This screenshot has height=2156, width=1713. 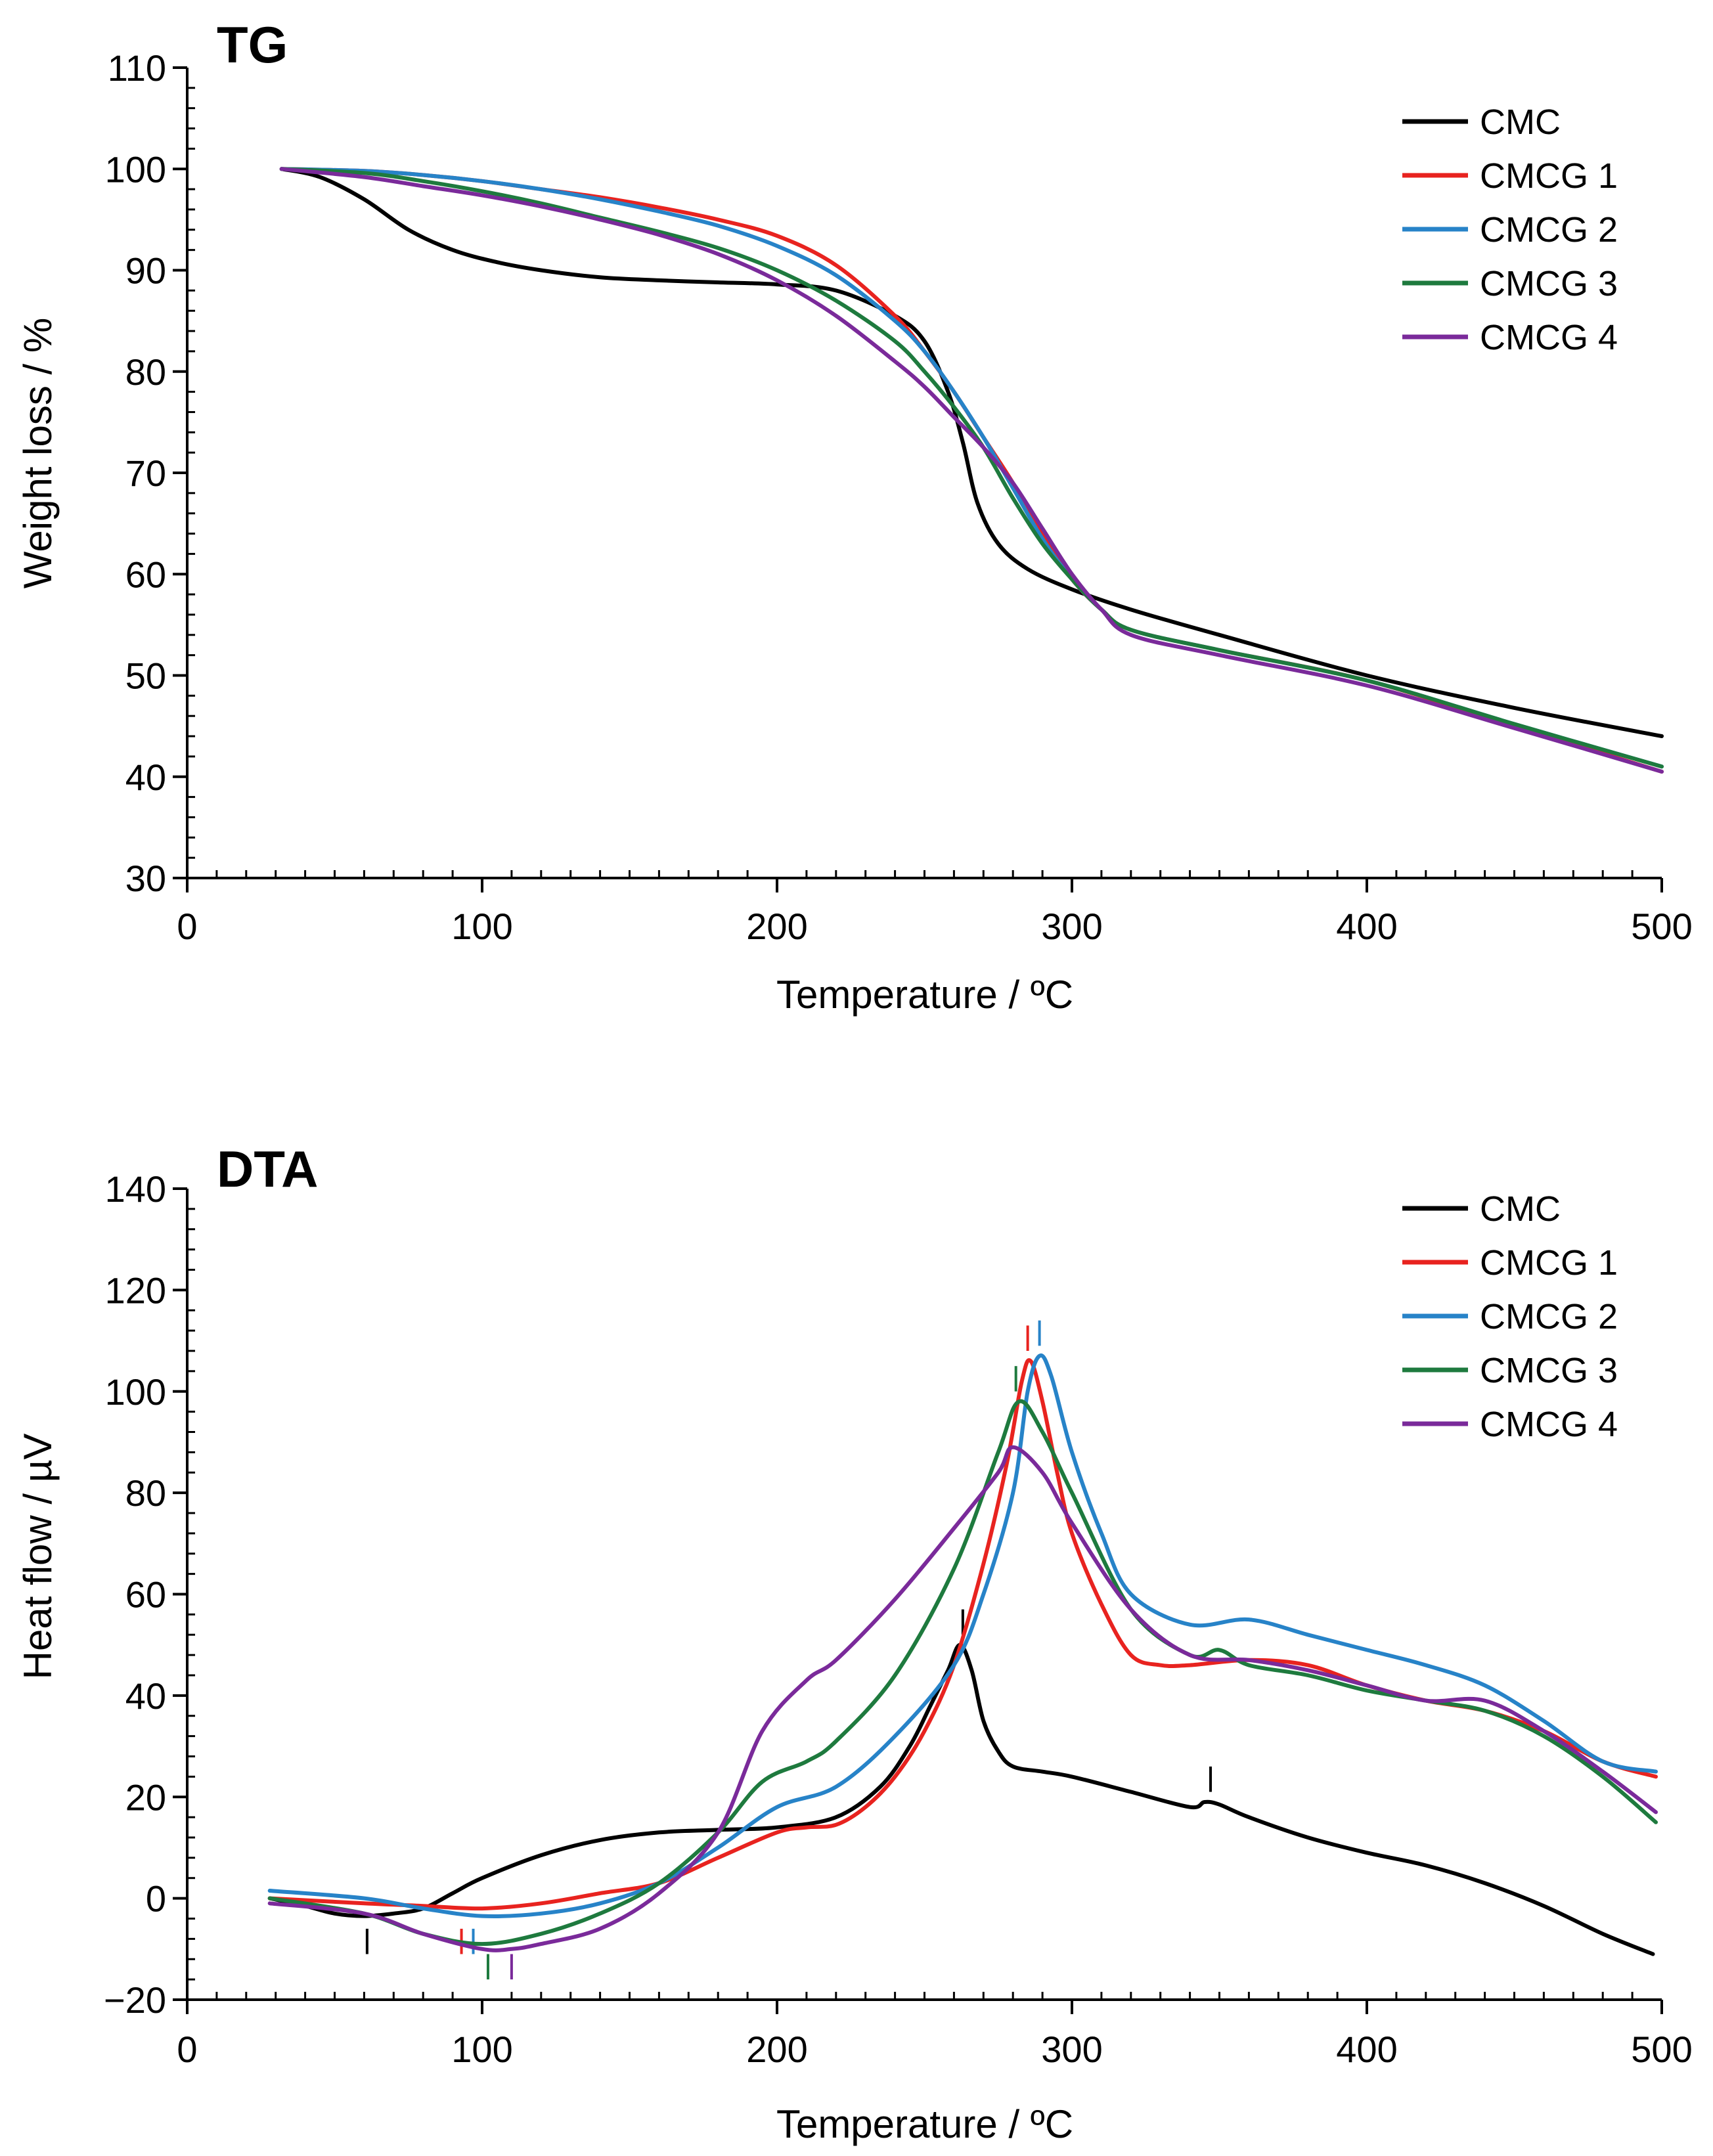 I want to click on dta-legend-label-cmcg-4: CMCG 4, so click(x=1549, y=1424).